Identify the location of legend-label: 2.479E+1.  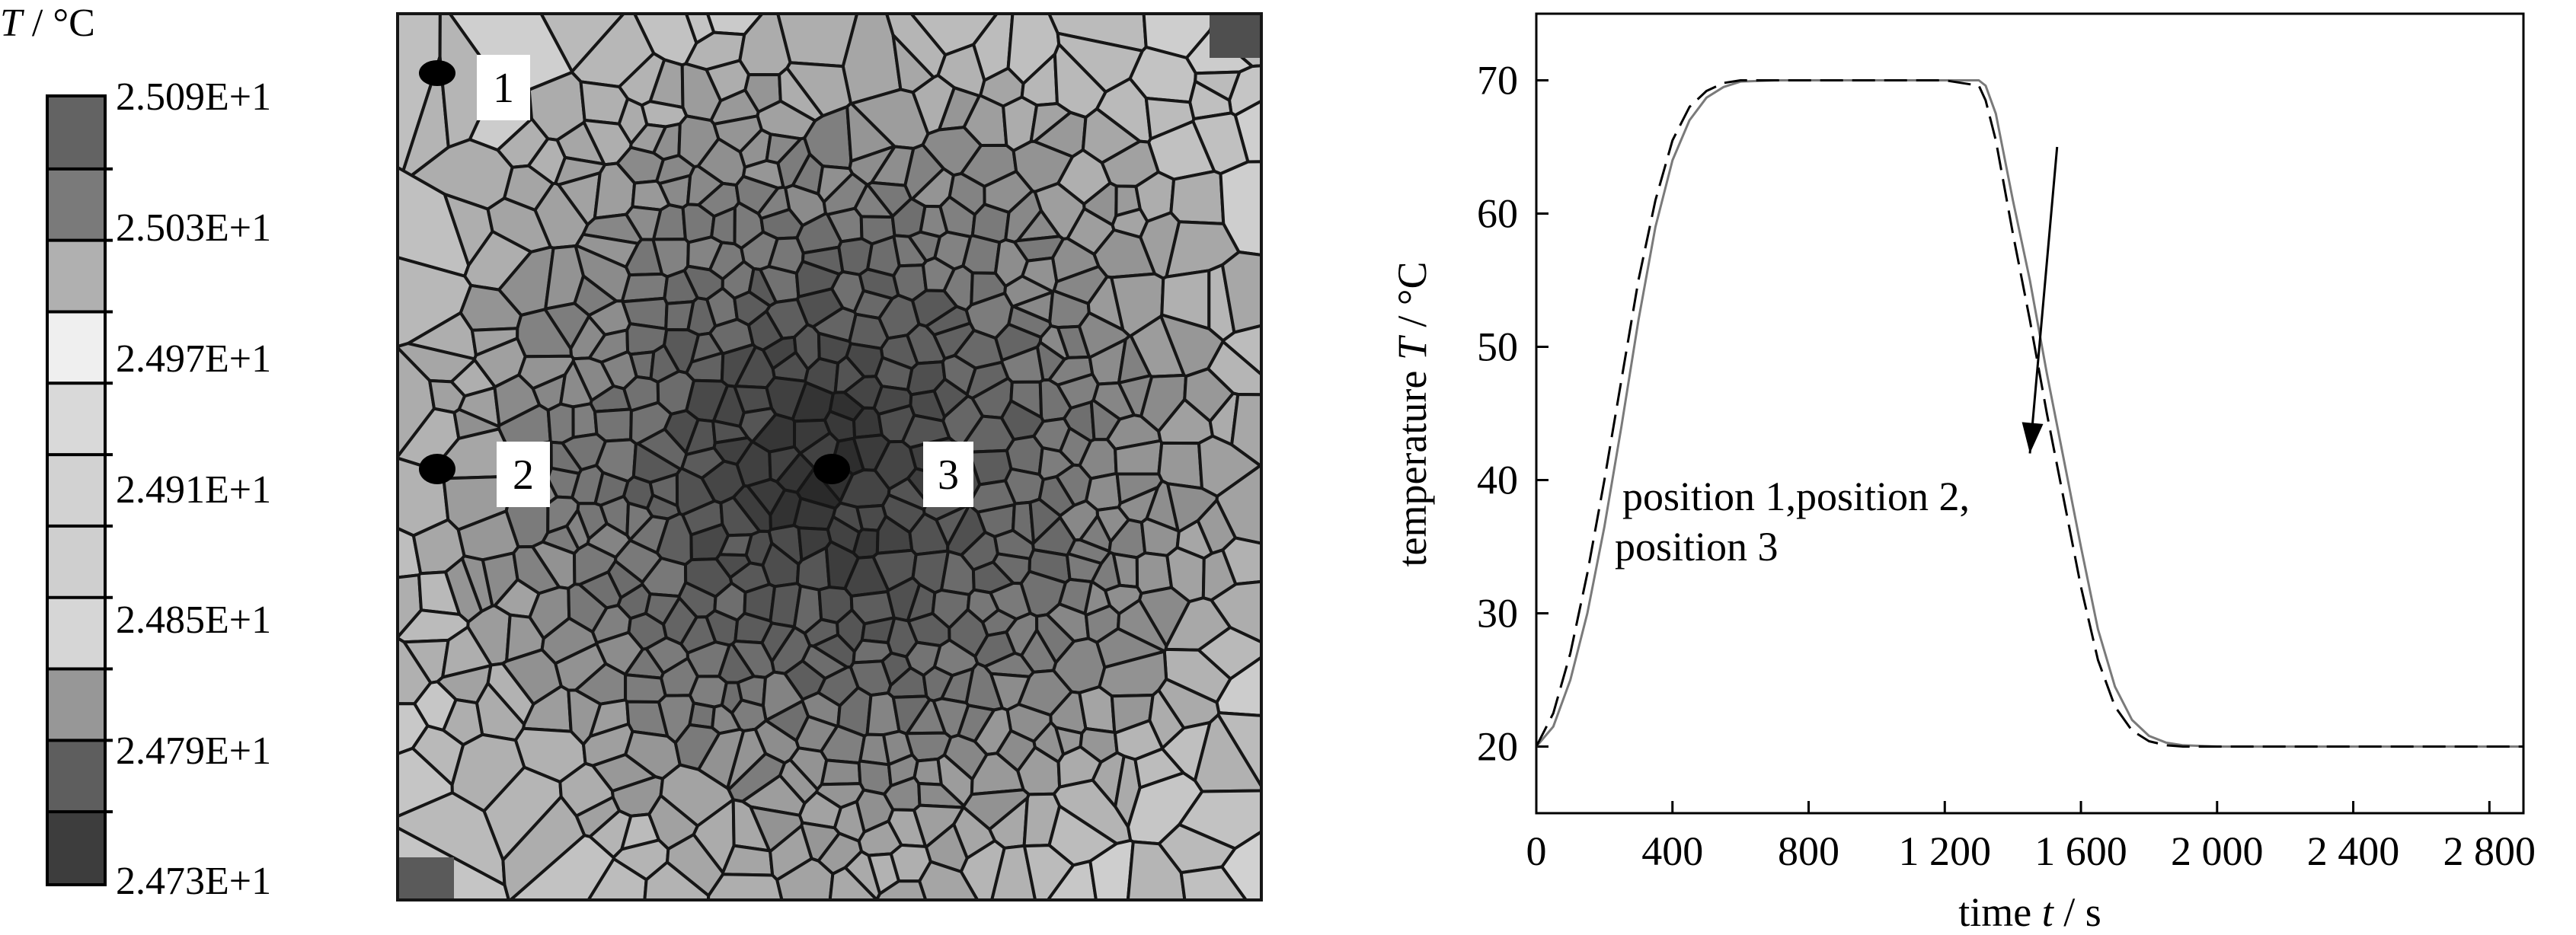
(194, 751).